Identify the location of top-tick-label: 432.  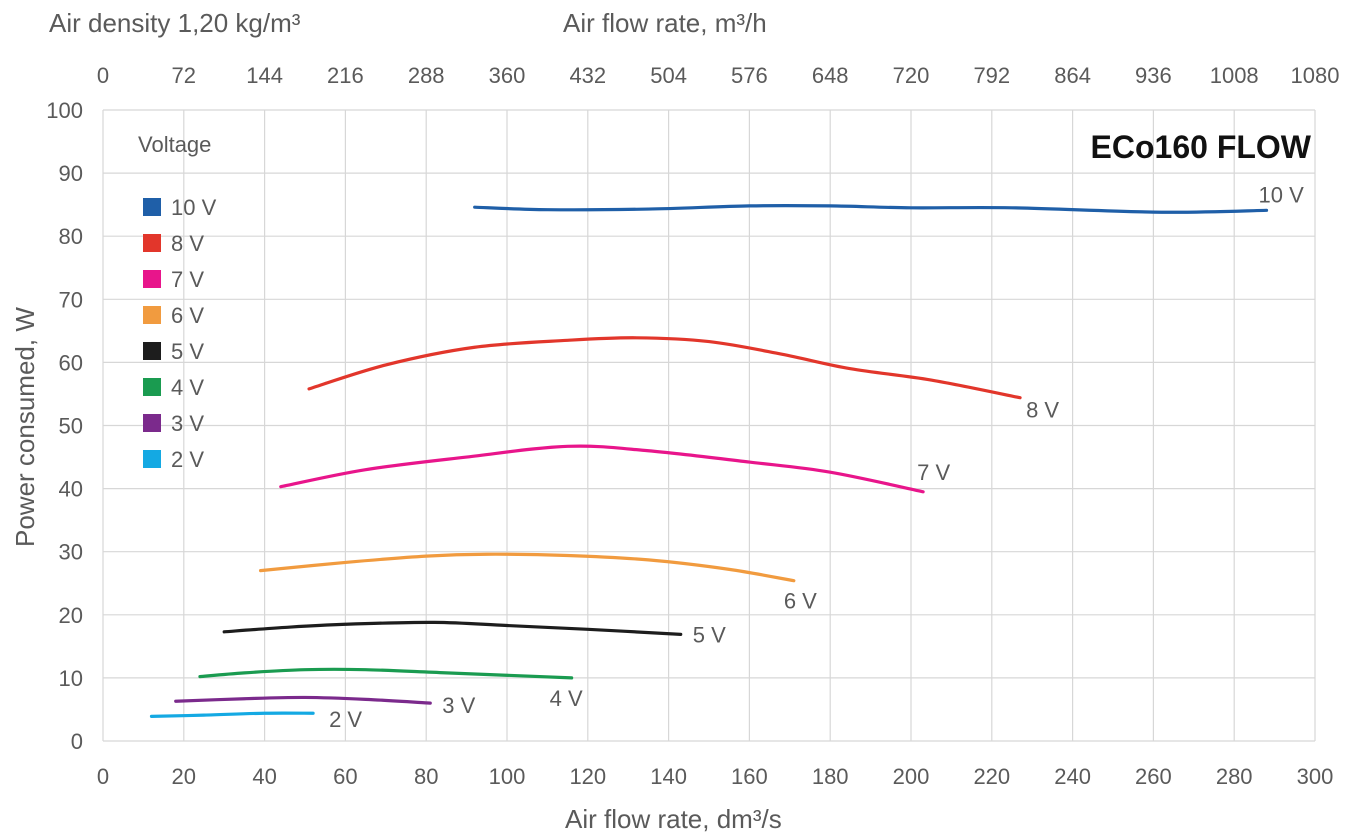
(587, 75).